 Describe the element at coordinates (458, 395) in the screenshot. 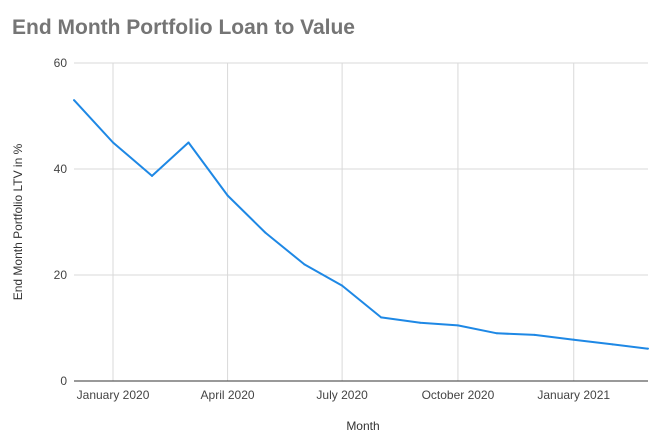

I see `x-tick-label: October 2020` at that location.